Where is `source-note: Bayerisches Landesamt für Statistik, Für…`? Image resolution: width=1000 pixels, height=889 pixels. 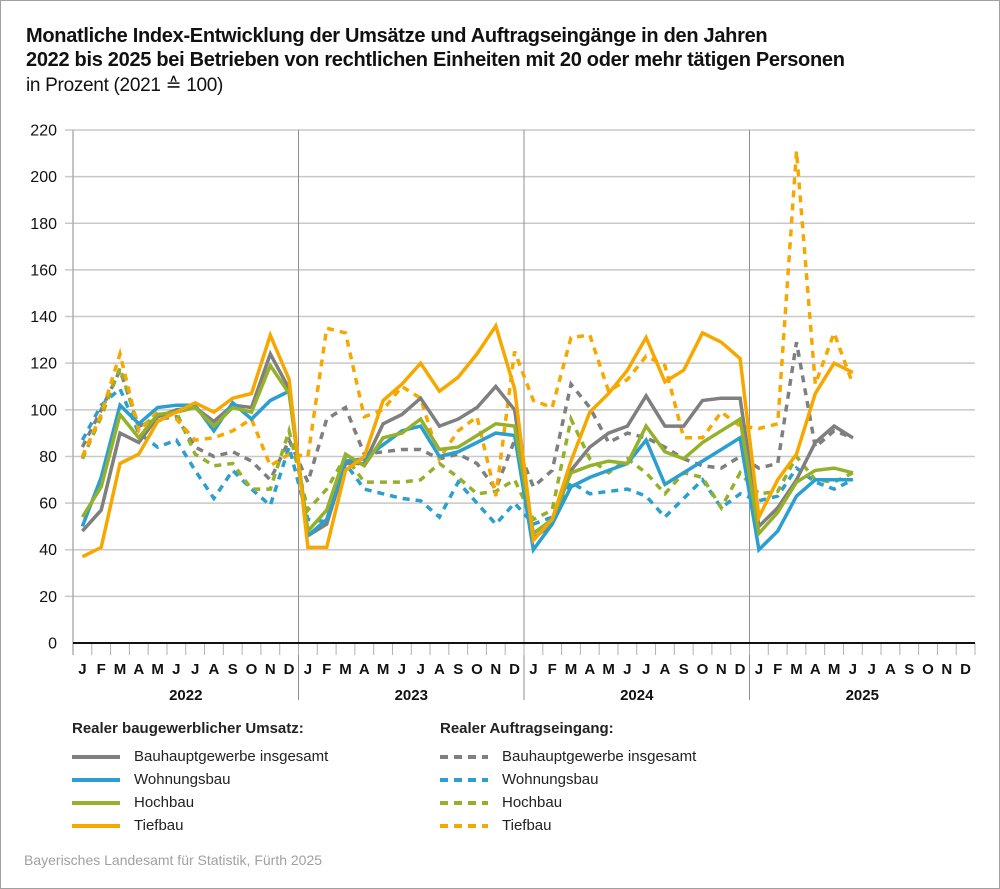
source-note: Bayerisches Landesamt für Statistik, Für… is located at coordinates (173, 860).